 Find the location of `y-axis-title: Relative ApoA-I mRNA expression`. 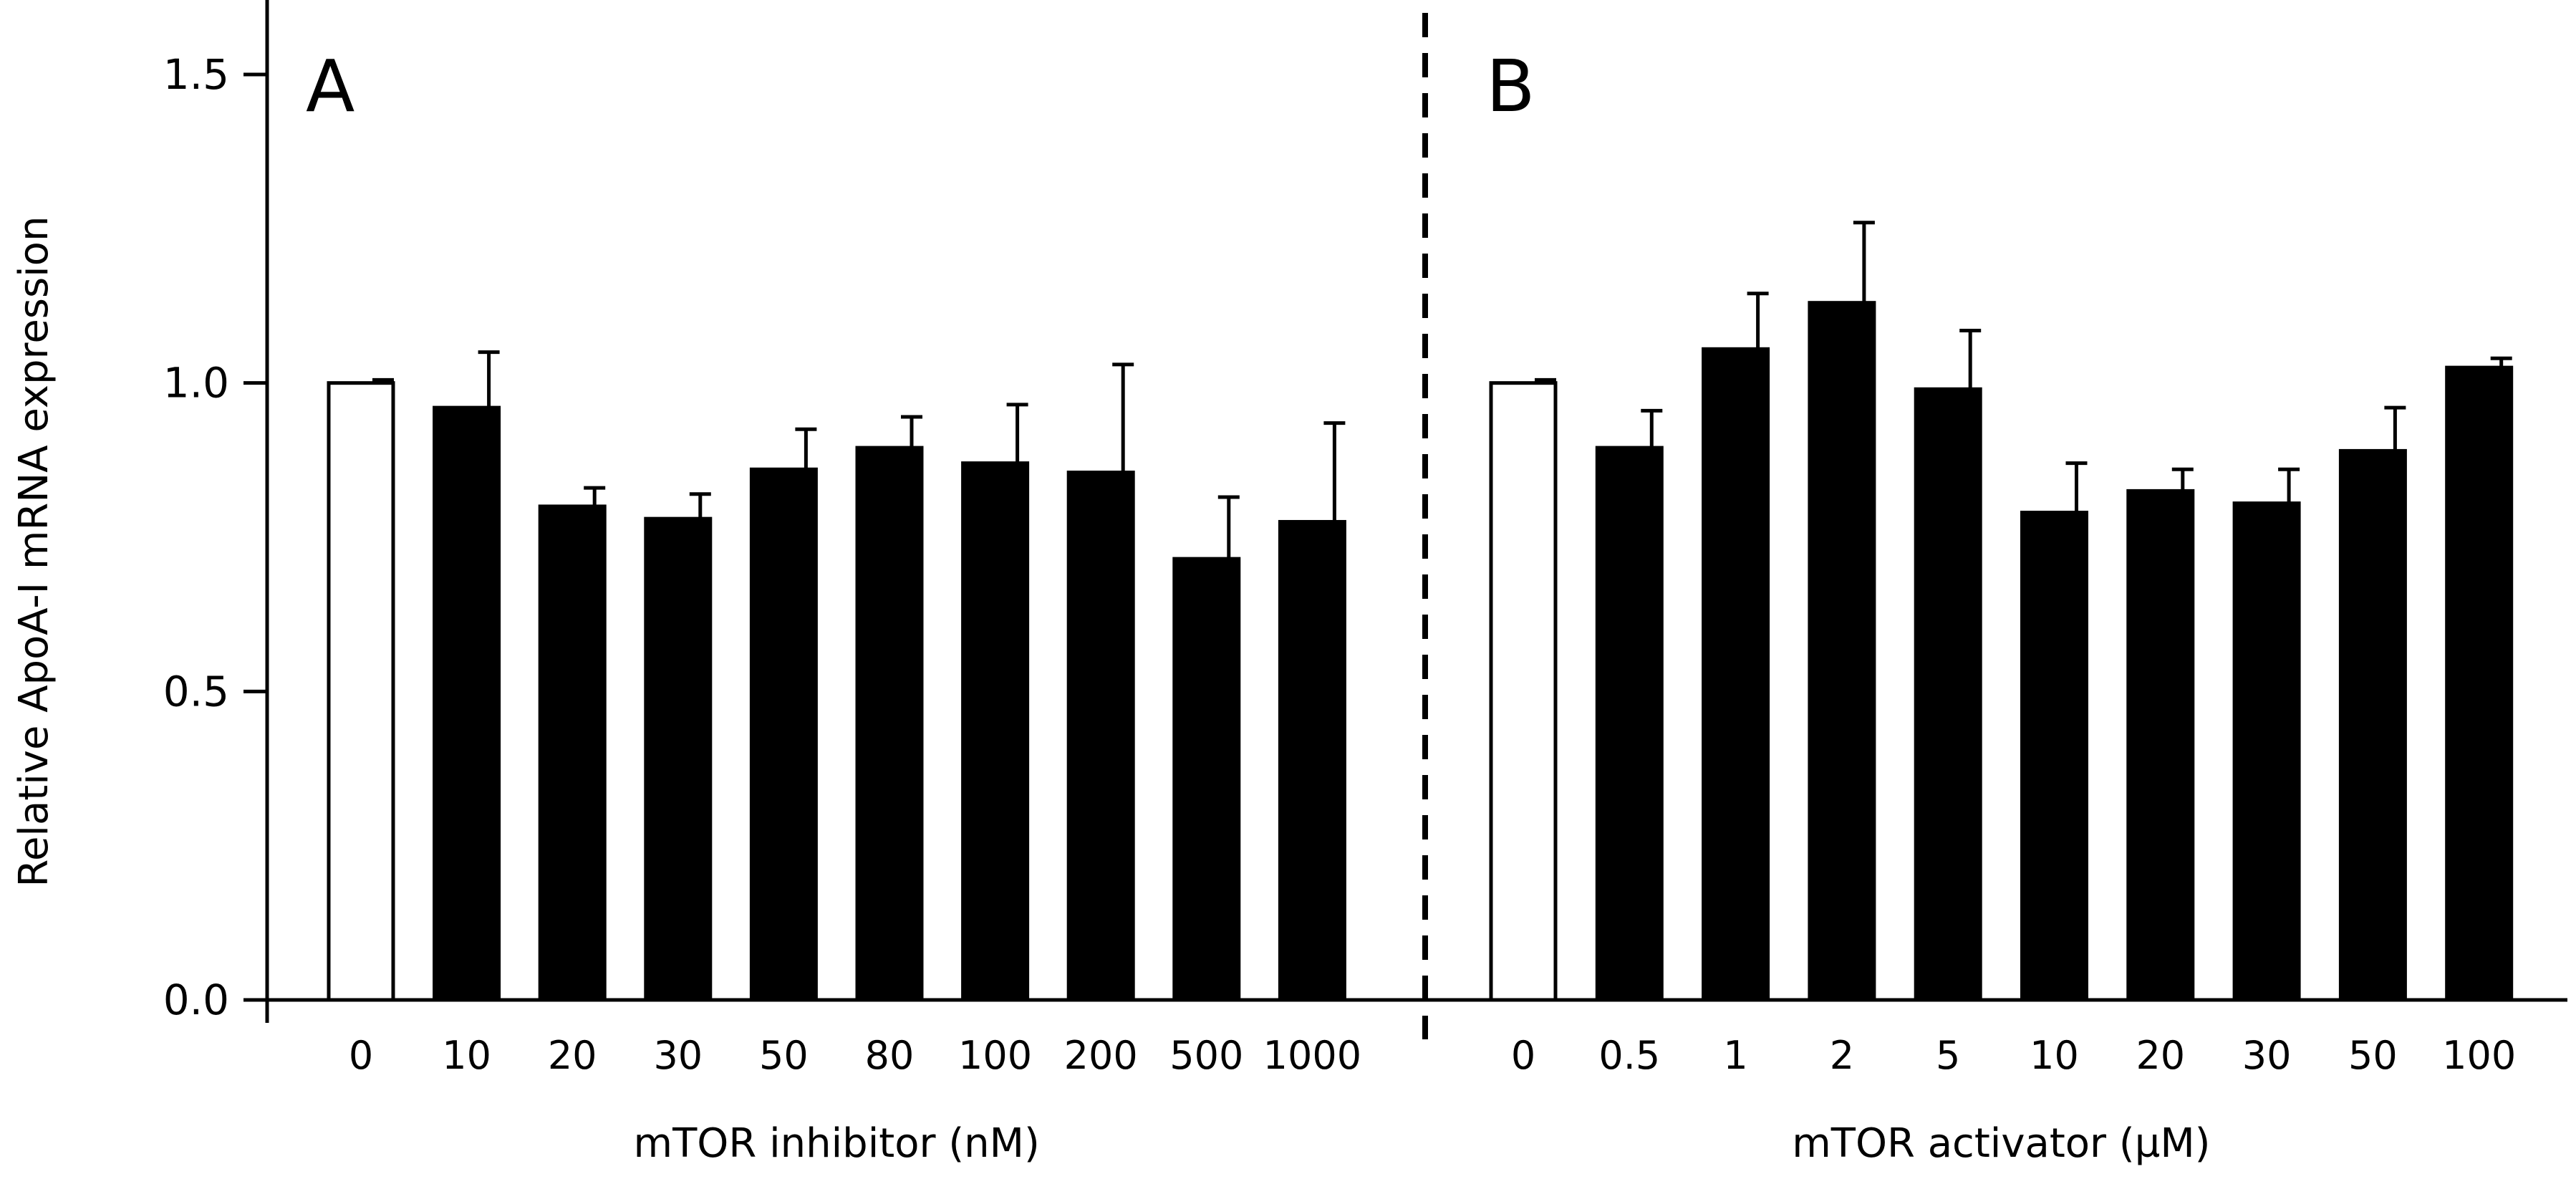

y-axis-title: Relative ApoA-I mRNA expression is located at coordinates (34, 551).